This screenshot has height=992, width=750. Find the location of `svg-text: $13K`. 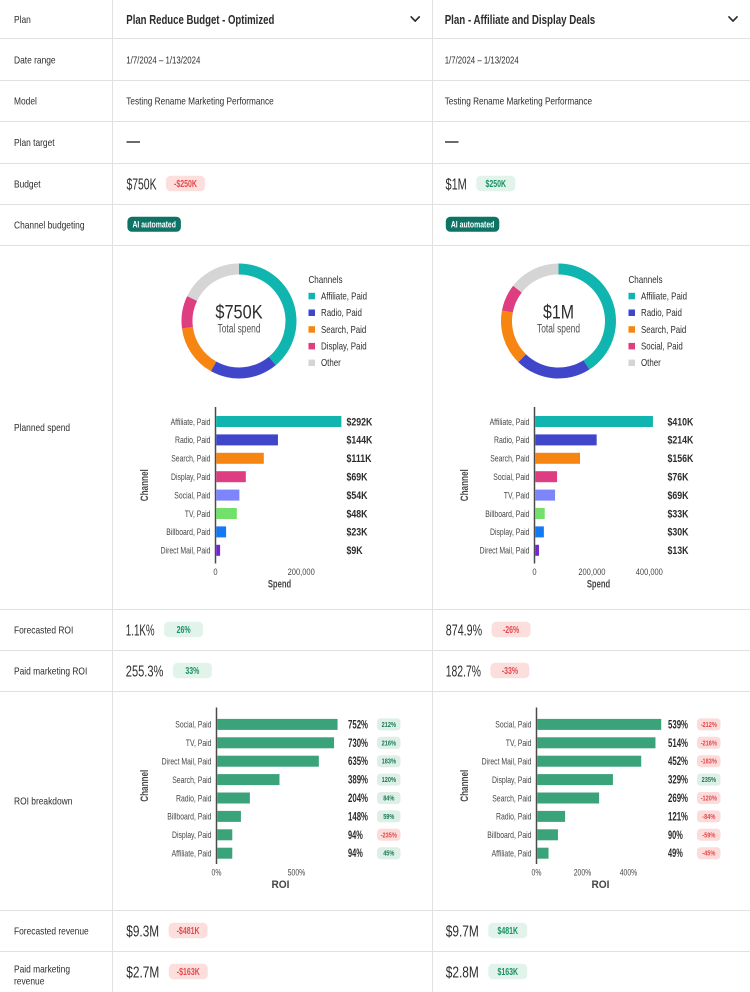

svg-text: $13K is located at coordinates (678, 551).